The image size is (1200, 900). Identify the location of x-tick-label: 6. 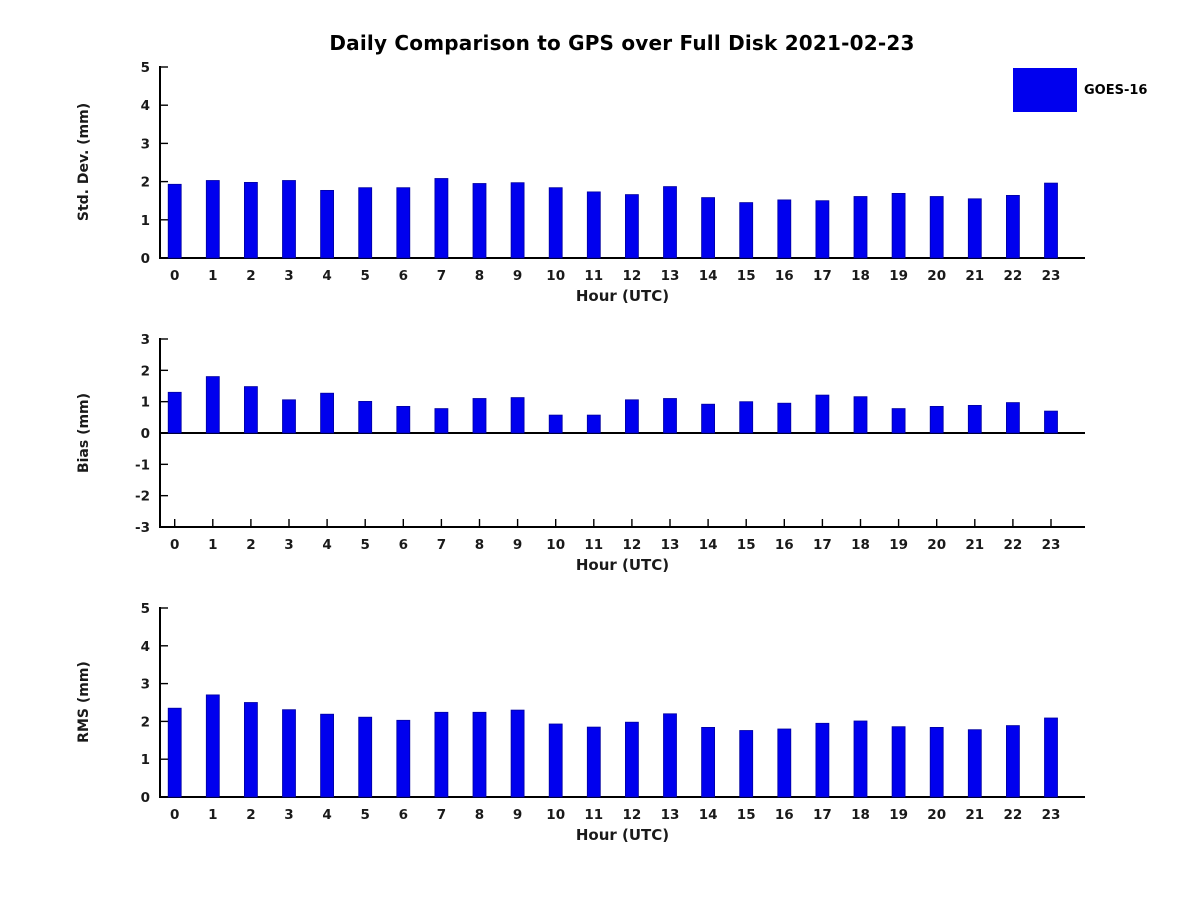
(403, 815).